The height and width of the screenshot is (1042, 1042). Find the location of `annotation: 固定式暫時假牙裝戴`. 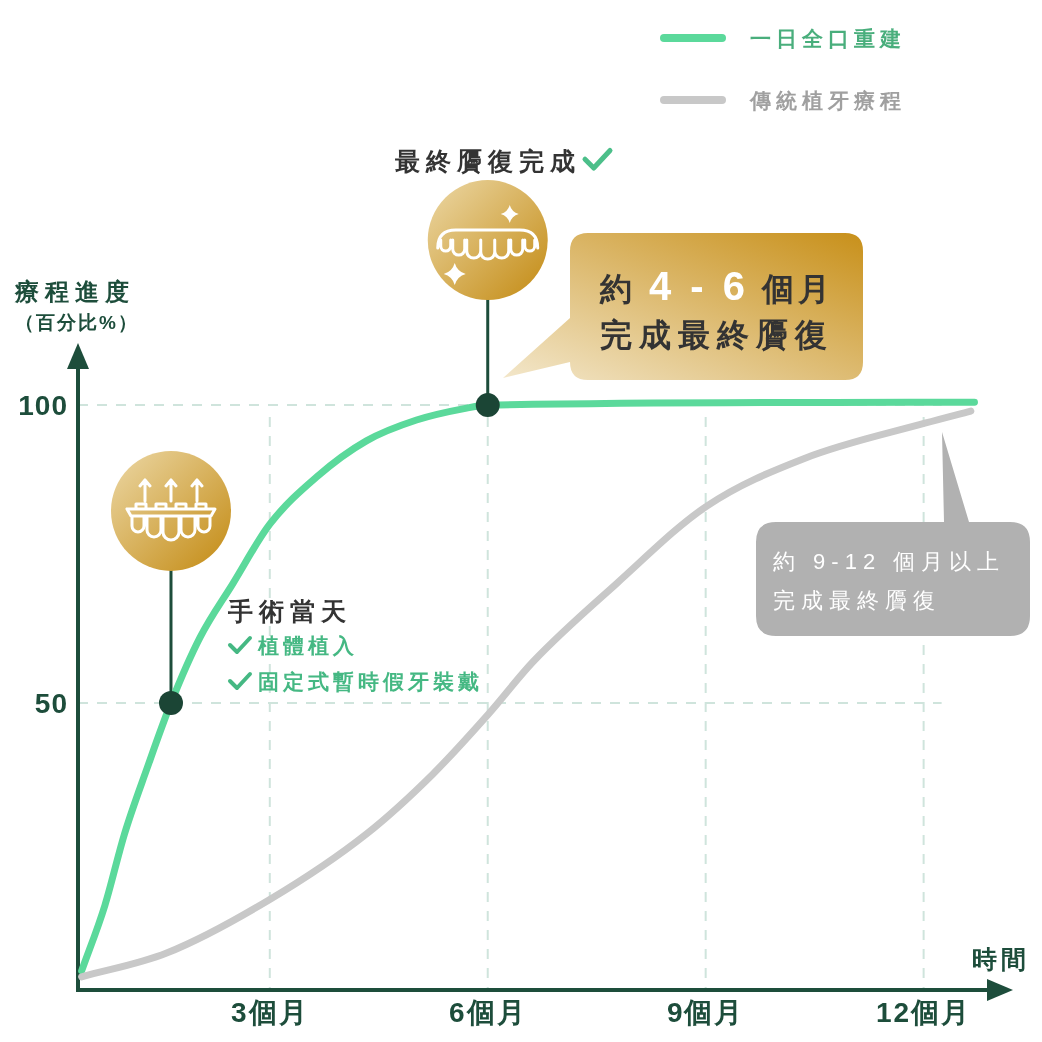

annotation: 固定式暫時假牙裝戴 is located at coordinates (370, 681).